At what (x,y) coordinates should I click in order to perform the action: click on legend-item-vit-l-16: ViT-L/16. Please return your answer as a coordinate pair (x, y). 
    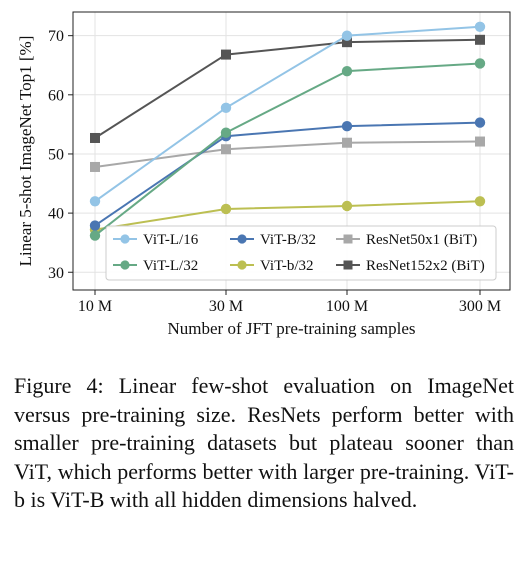
    Looking at the image, I should click on (156, 240).